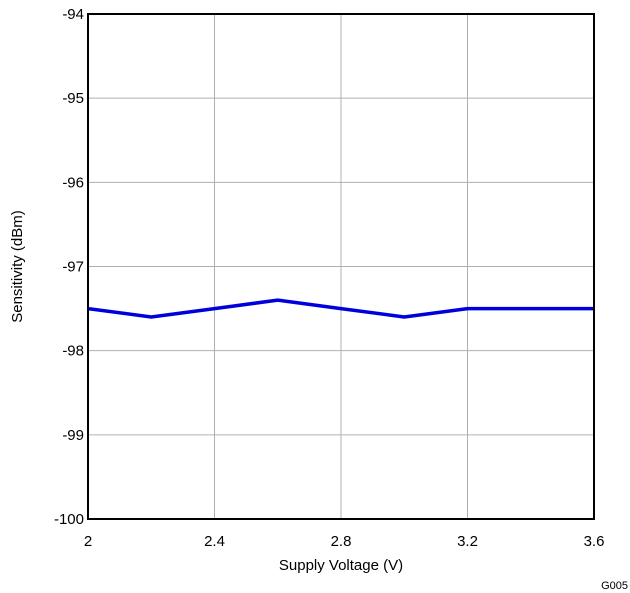 This screenshot has height=593, width=630. What do you see at coordinates (214, 541) in the screenshot?
I see `x-tick-label: 2.4` at bounding box center [214, 541].